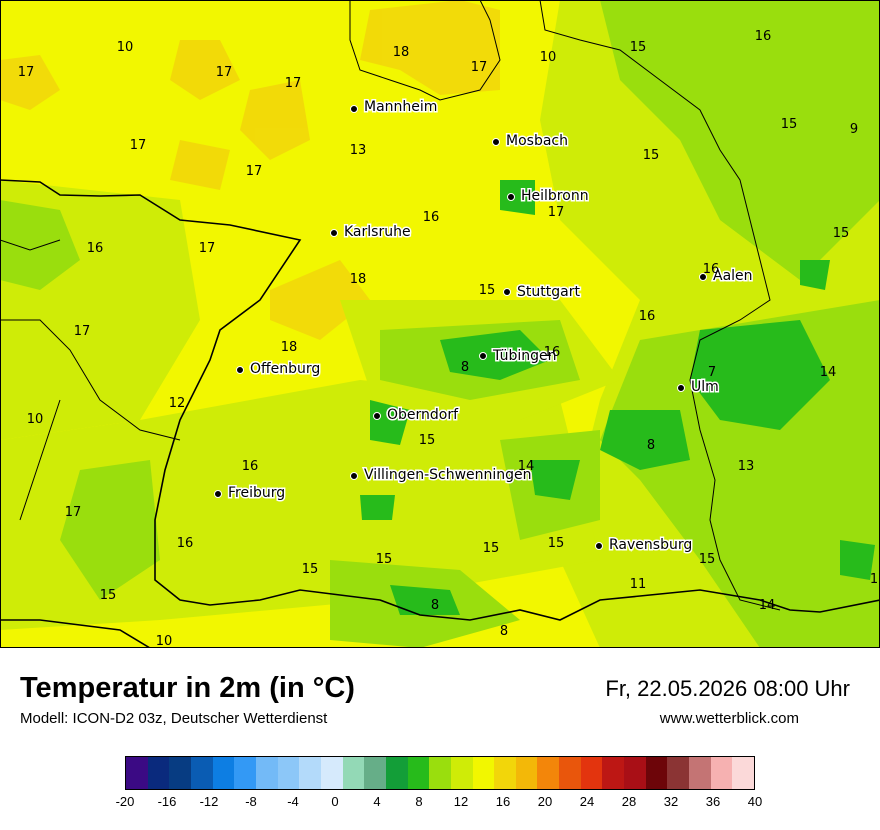 The height and width of the screenshot is (830, 880). I want to click on city-label: Stuttgart, so click(548, 292).